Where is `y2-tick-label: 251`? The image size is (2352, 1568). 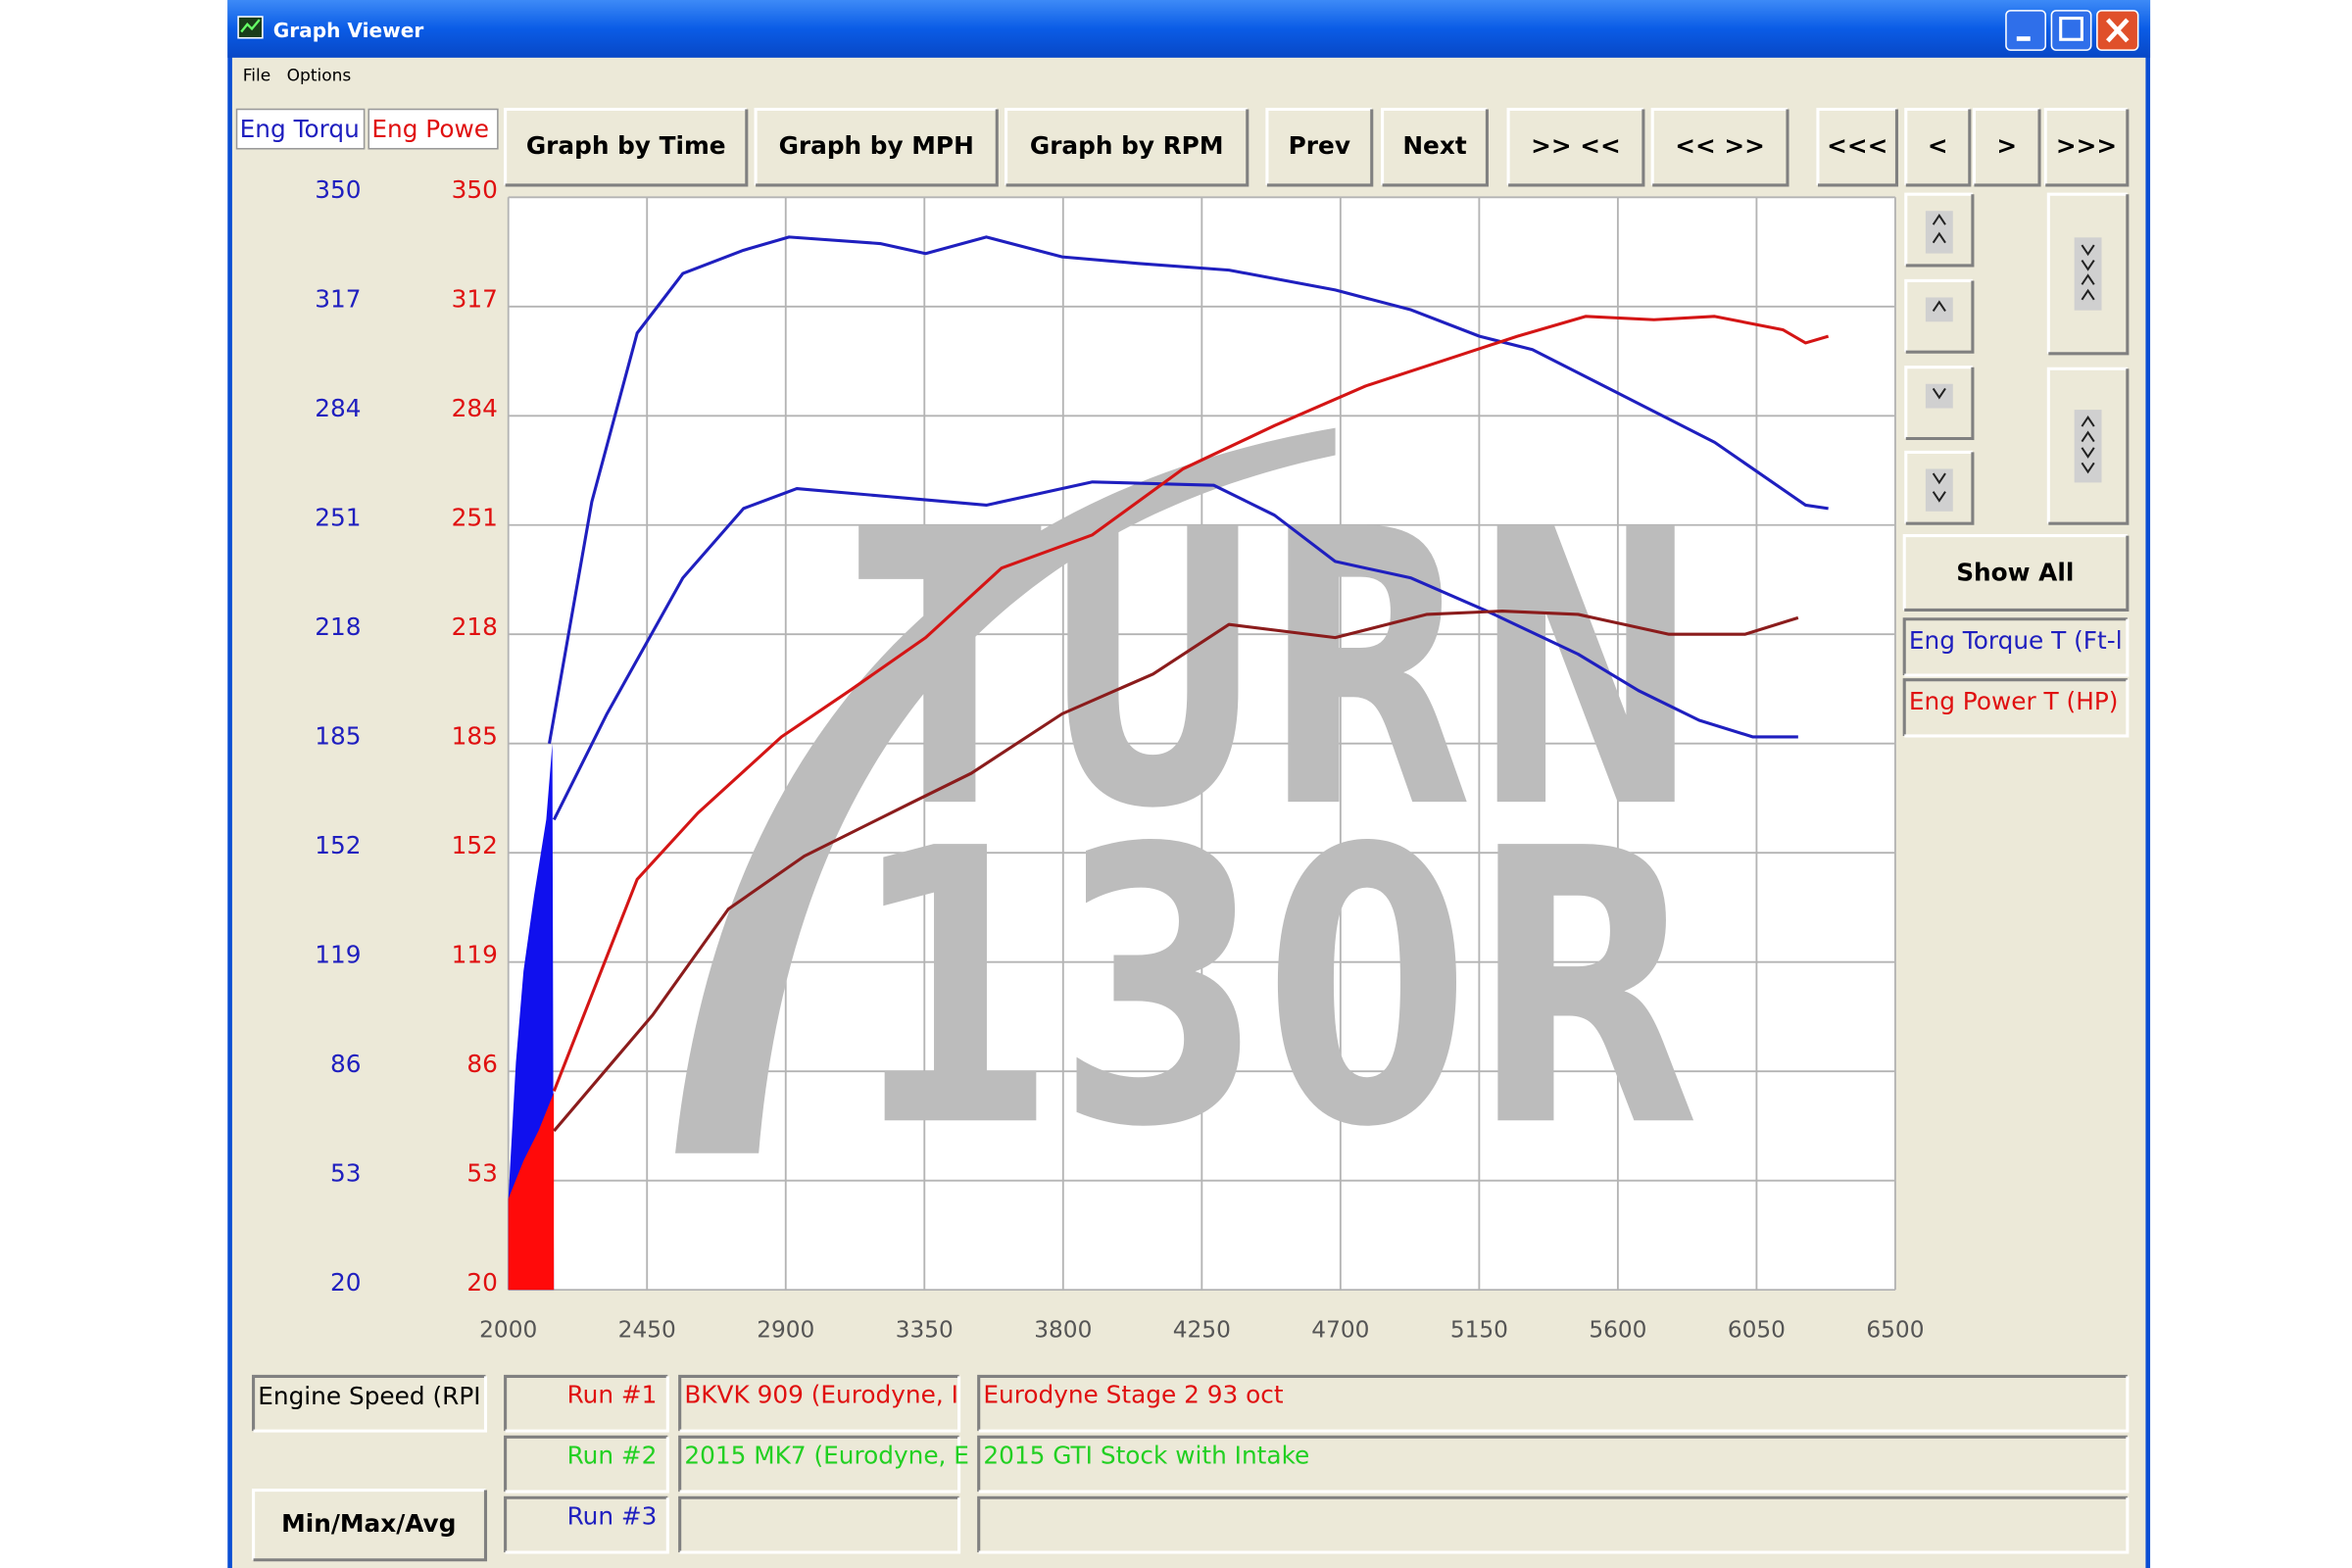
y2-tick-label: 251 is located at coordinates (475, 518).